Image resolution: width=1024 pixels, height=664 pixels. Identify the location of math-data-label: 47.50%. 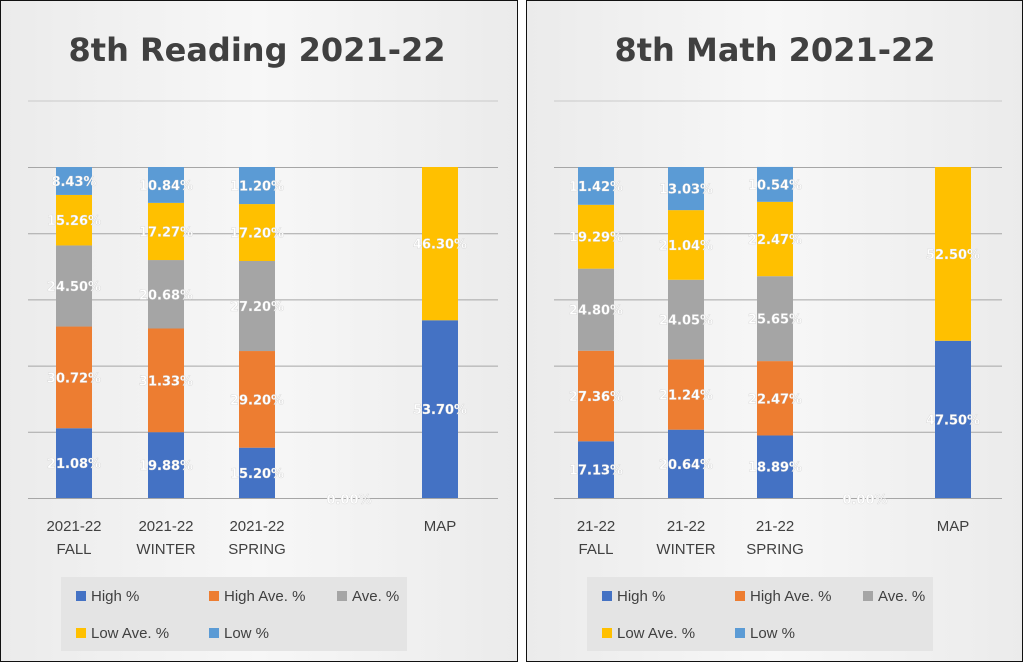
(953, 420).